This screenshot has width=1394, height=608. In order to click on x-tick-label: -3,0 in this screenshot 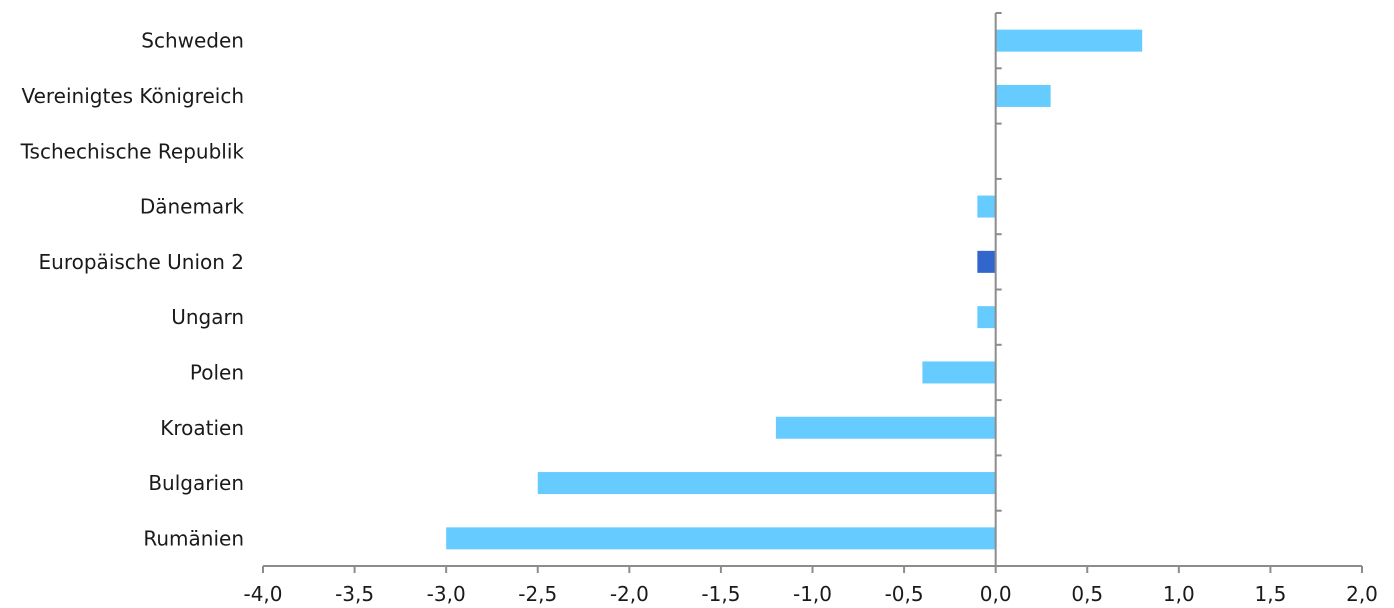, I will do `click(446, 594)`.